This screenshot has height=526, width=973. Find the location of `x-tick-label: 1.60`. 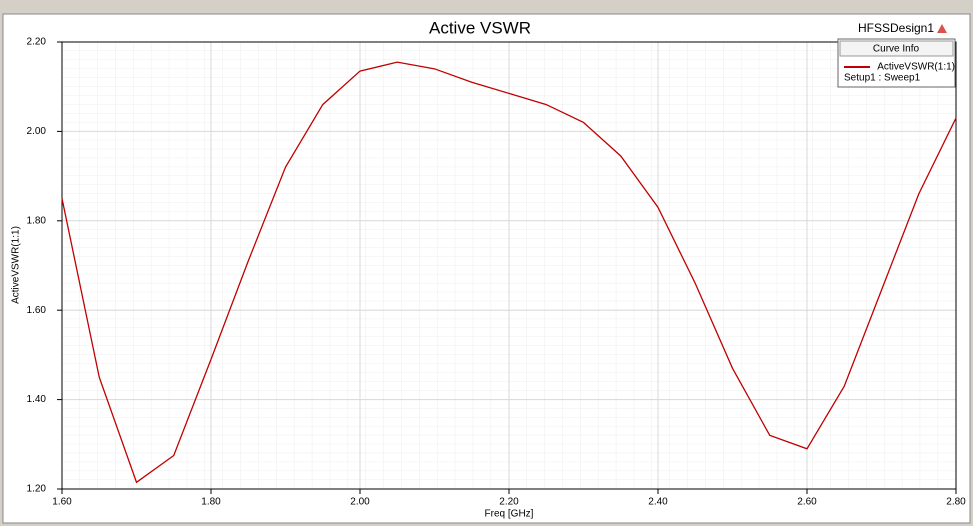

x-tick-label: 1.60 is located at coordinates (62, 502).